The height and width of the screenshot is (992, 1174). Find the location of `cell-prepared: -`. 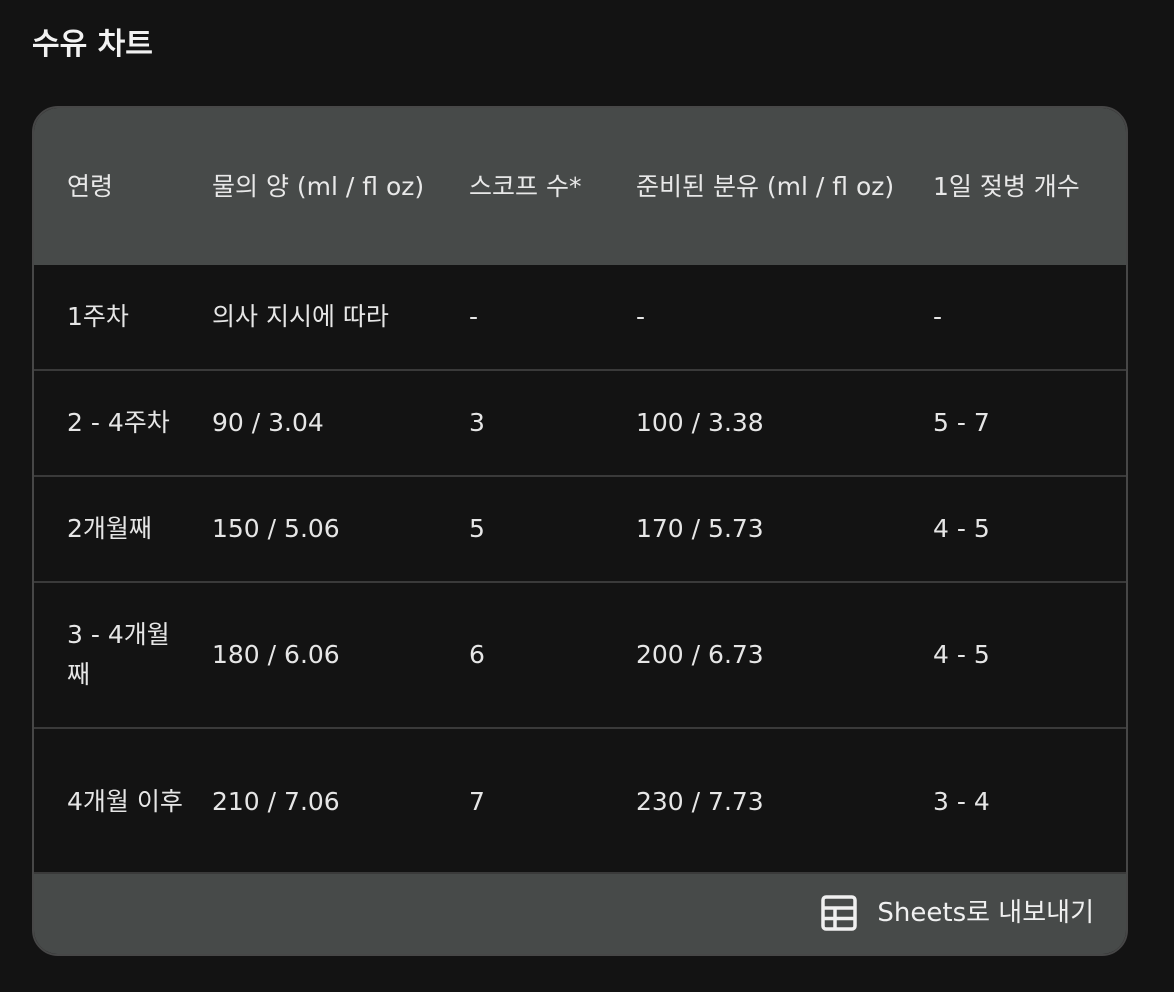

cell-prepared: - is located at coordinates (641, 316).